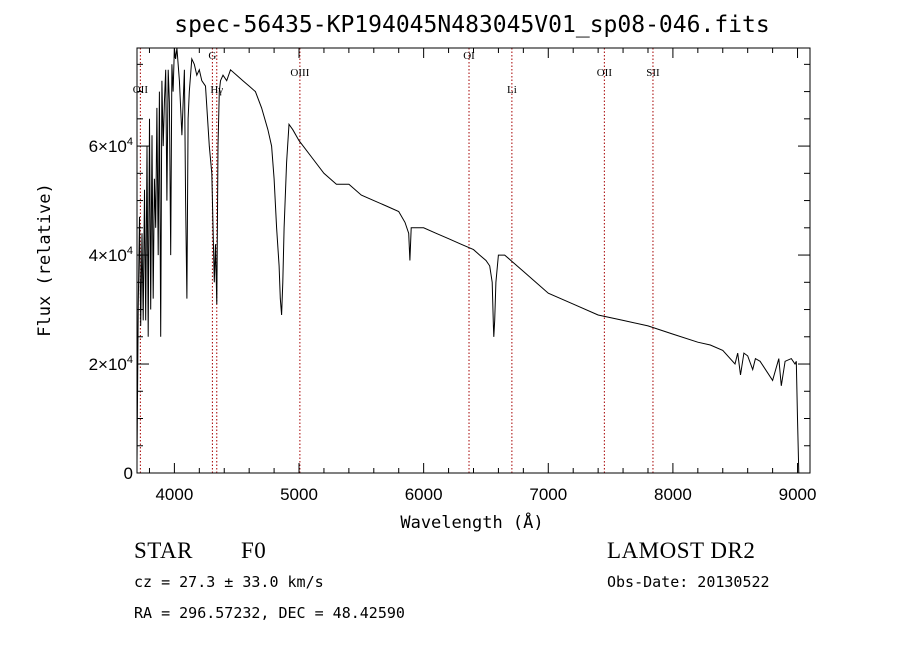 Image resolution: width=900 pixels, height=649 pixels. I want to click on marker-label-6: OII, so click(605, 73).